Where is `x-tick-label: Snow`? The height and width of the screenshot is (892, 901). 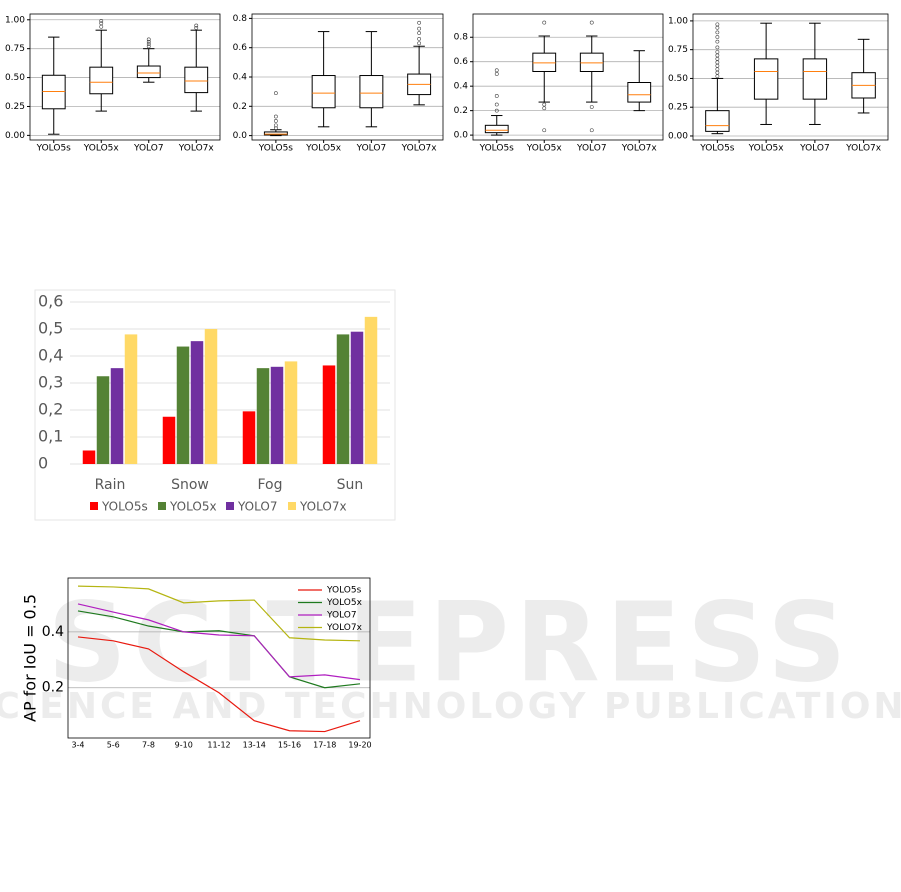 x-tick-label: Snow is located at coordinates (190, 485).